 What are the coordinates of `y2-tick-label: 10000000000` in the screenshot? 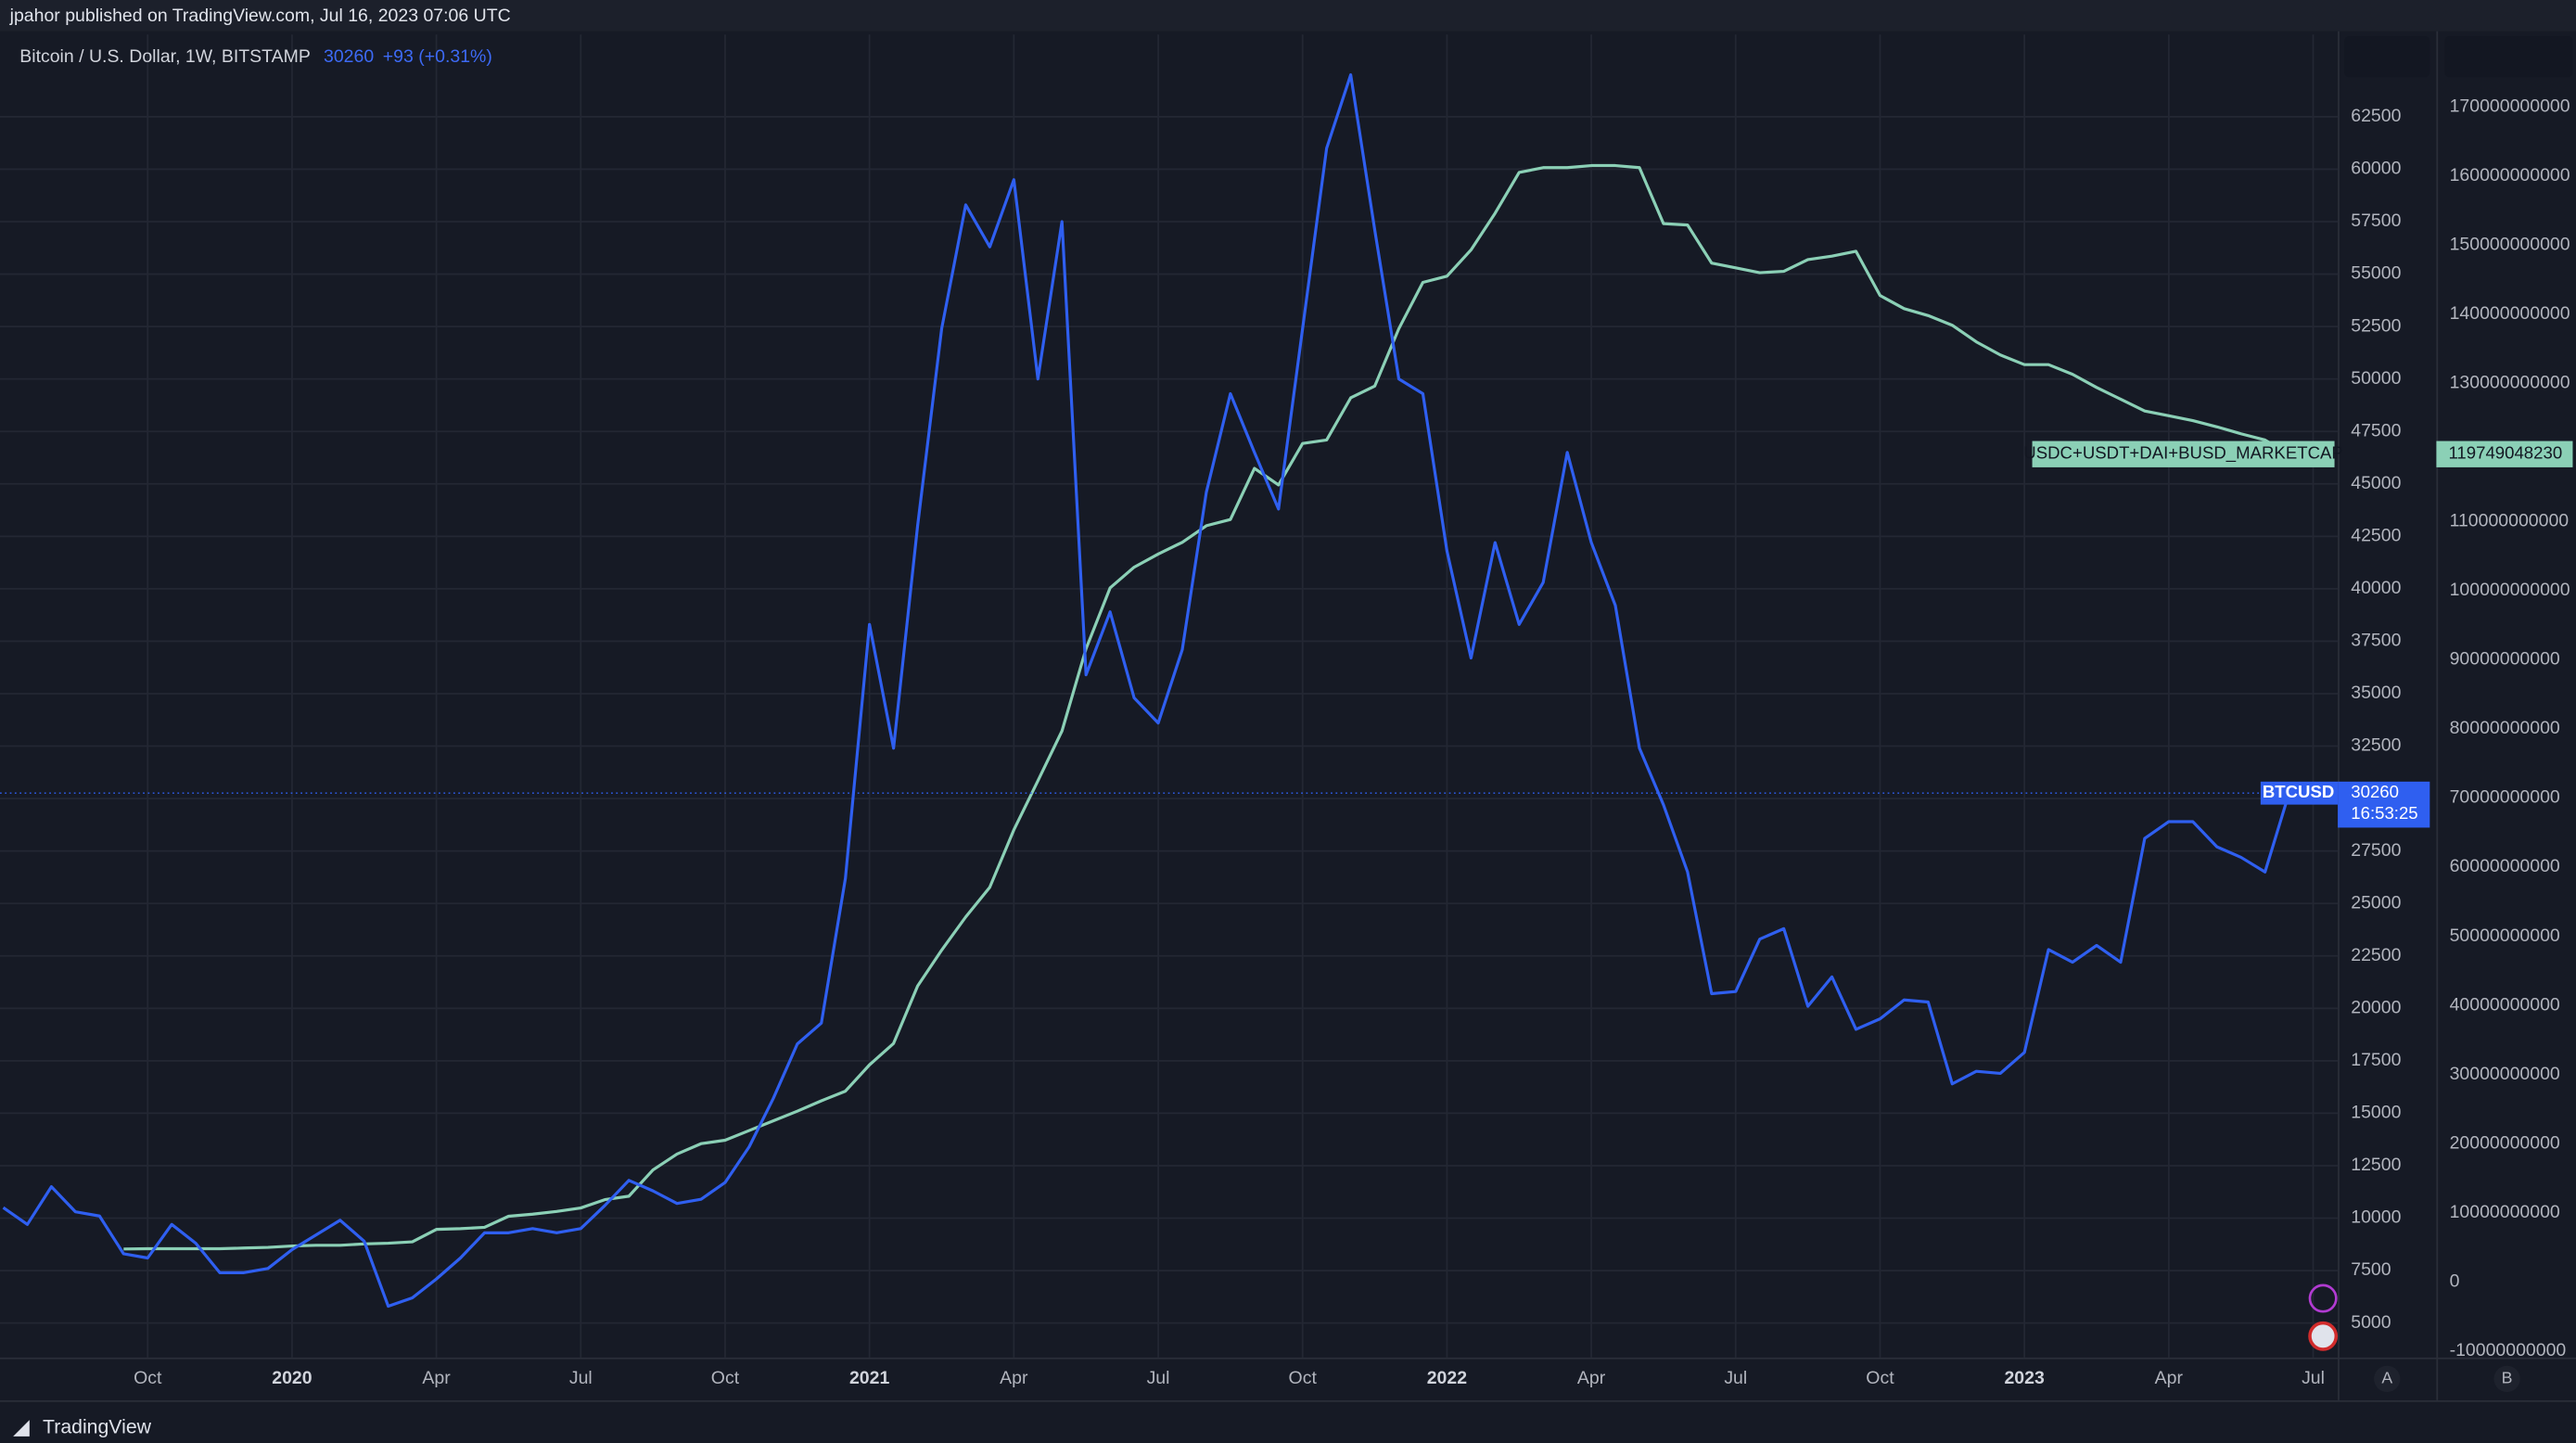 It's located at (2505, 1212).